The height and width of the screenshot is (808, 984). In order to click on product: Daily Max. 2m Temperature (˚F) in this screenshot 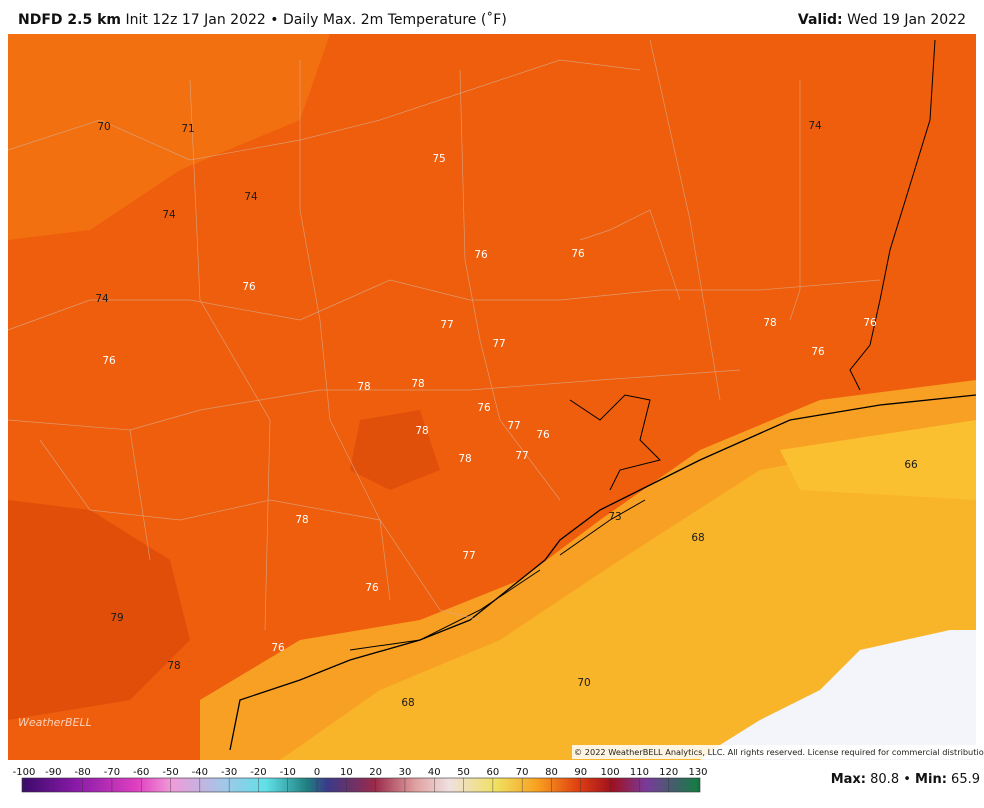, I will do `click(394, 20)`.